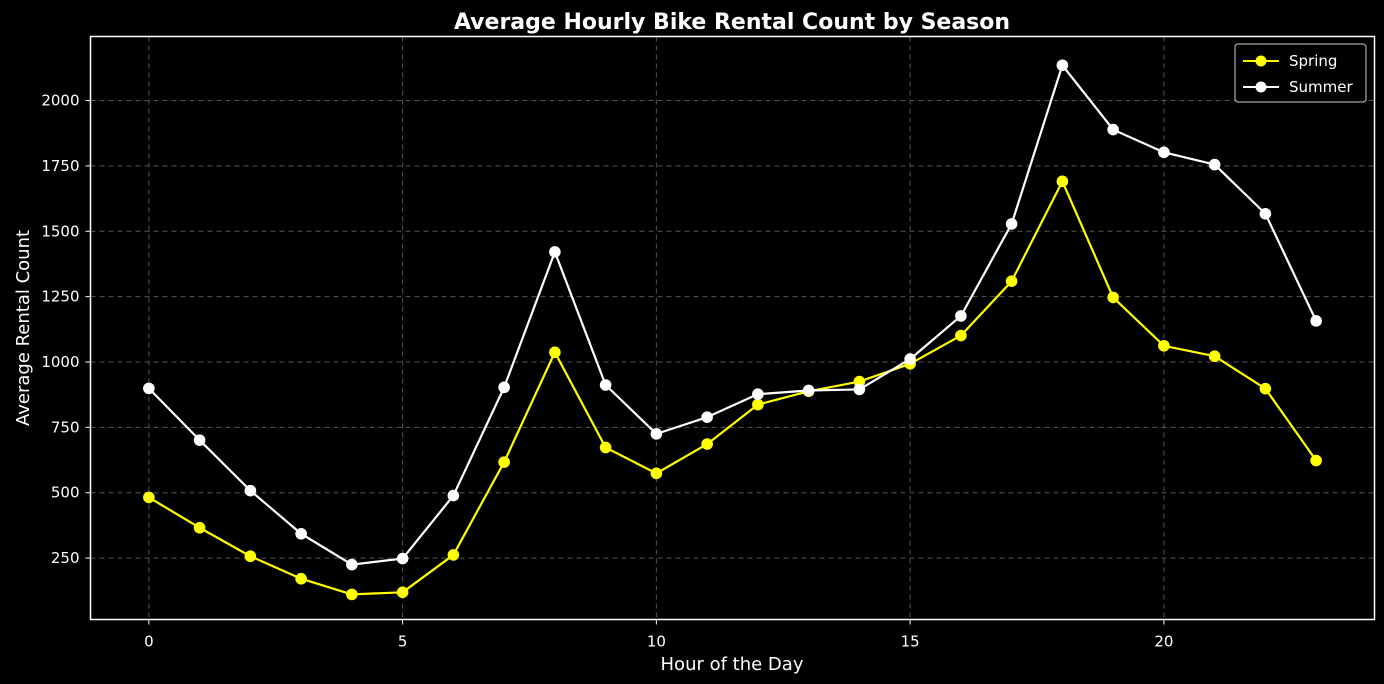  Describe the element at coordinates (1261, 87) in the screenshot. I see `legend-marker-summer` at that location.